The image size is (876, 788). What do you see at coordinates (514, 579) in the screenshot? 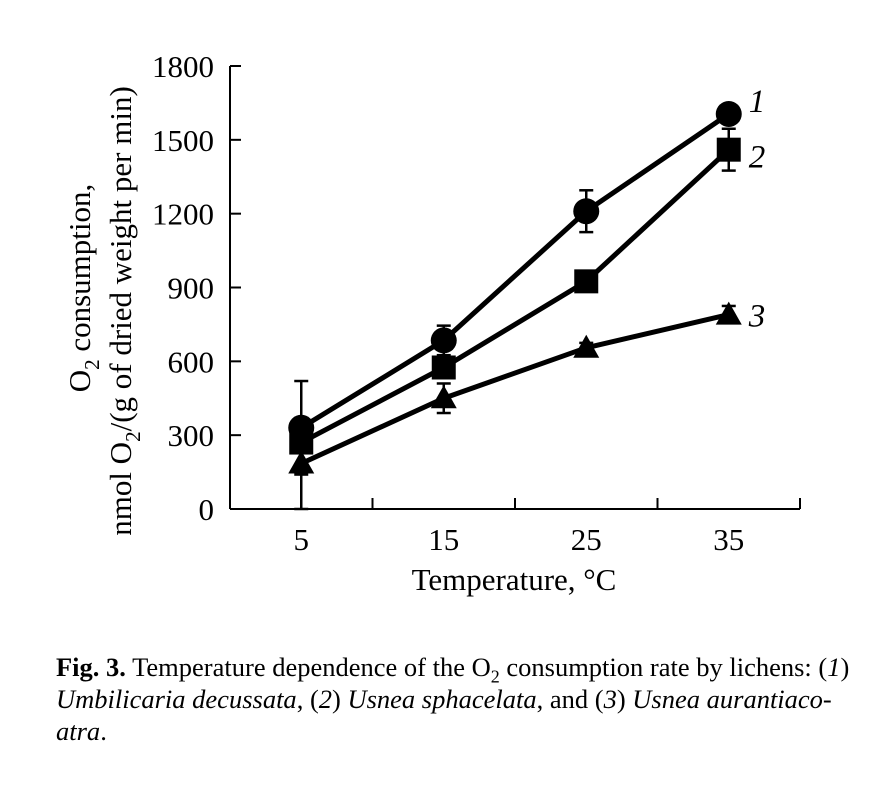
I see `x-axis-title: Temperature, °C` at bounding box center [514, 579].